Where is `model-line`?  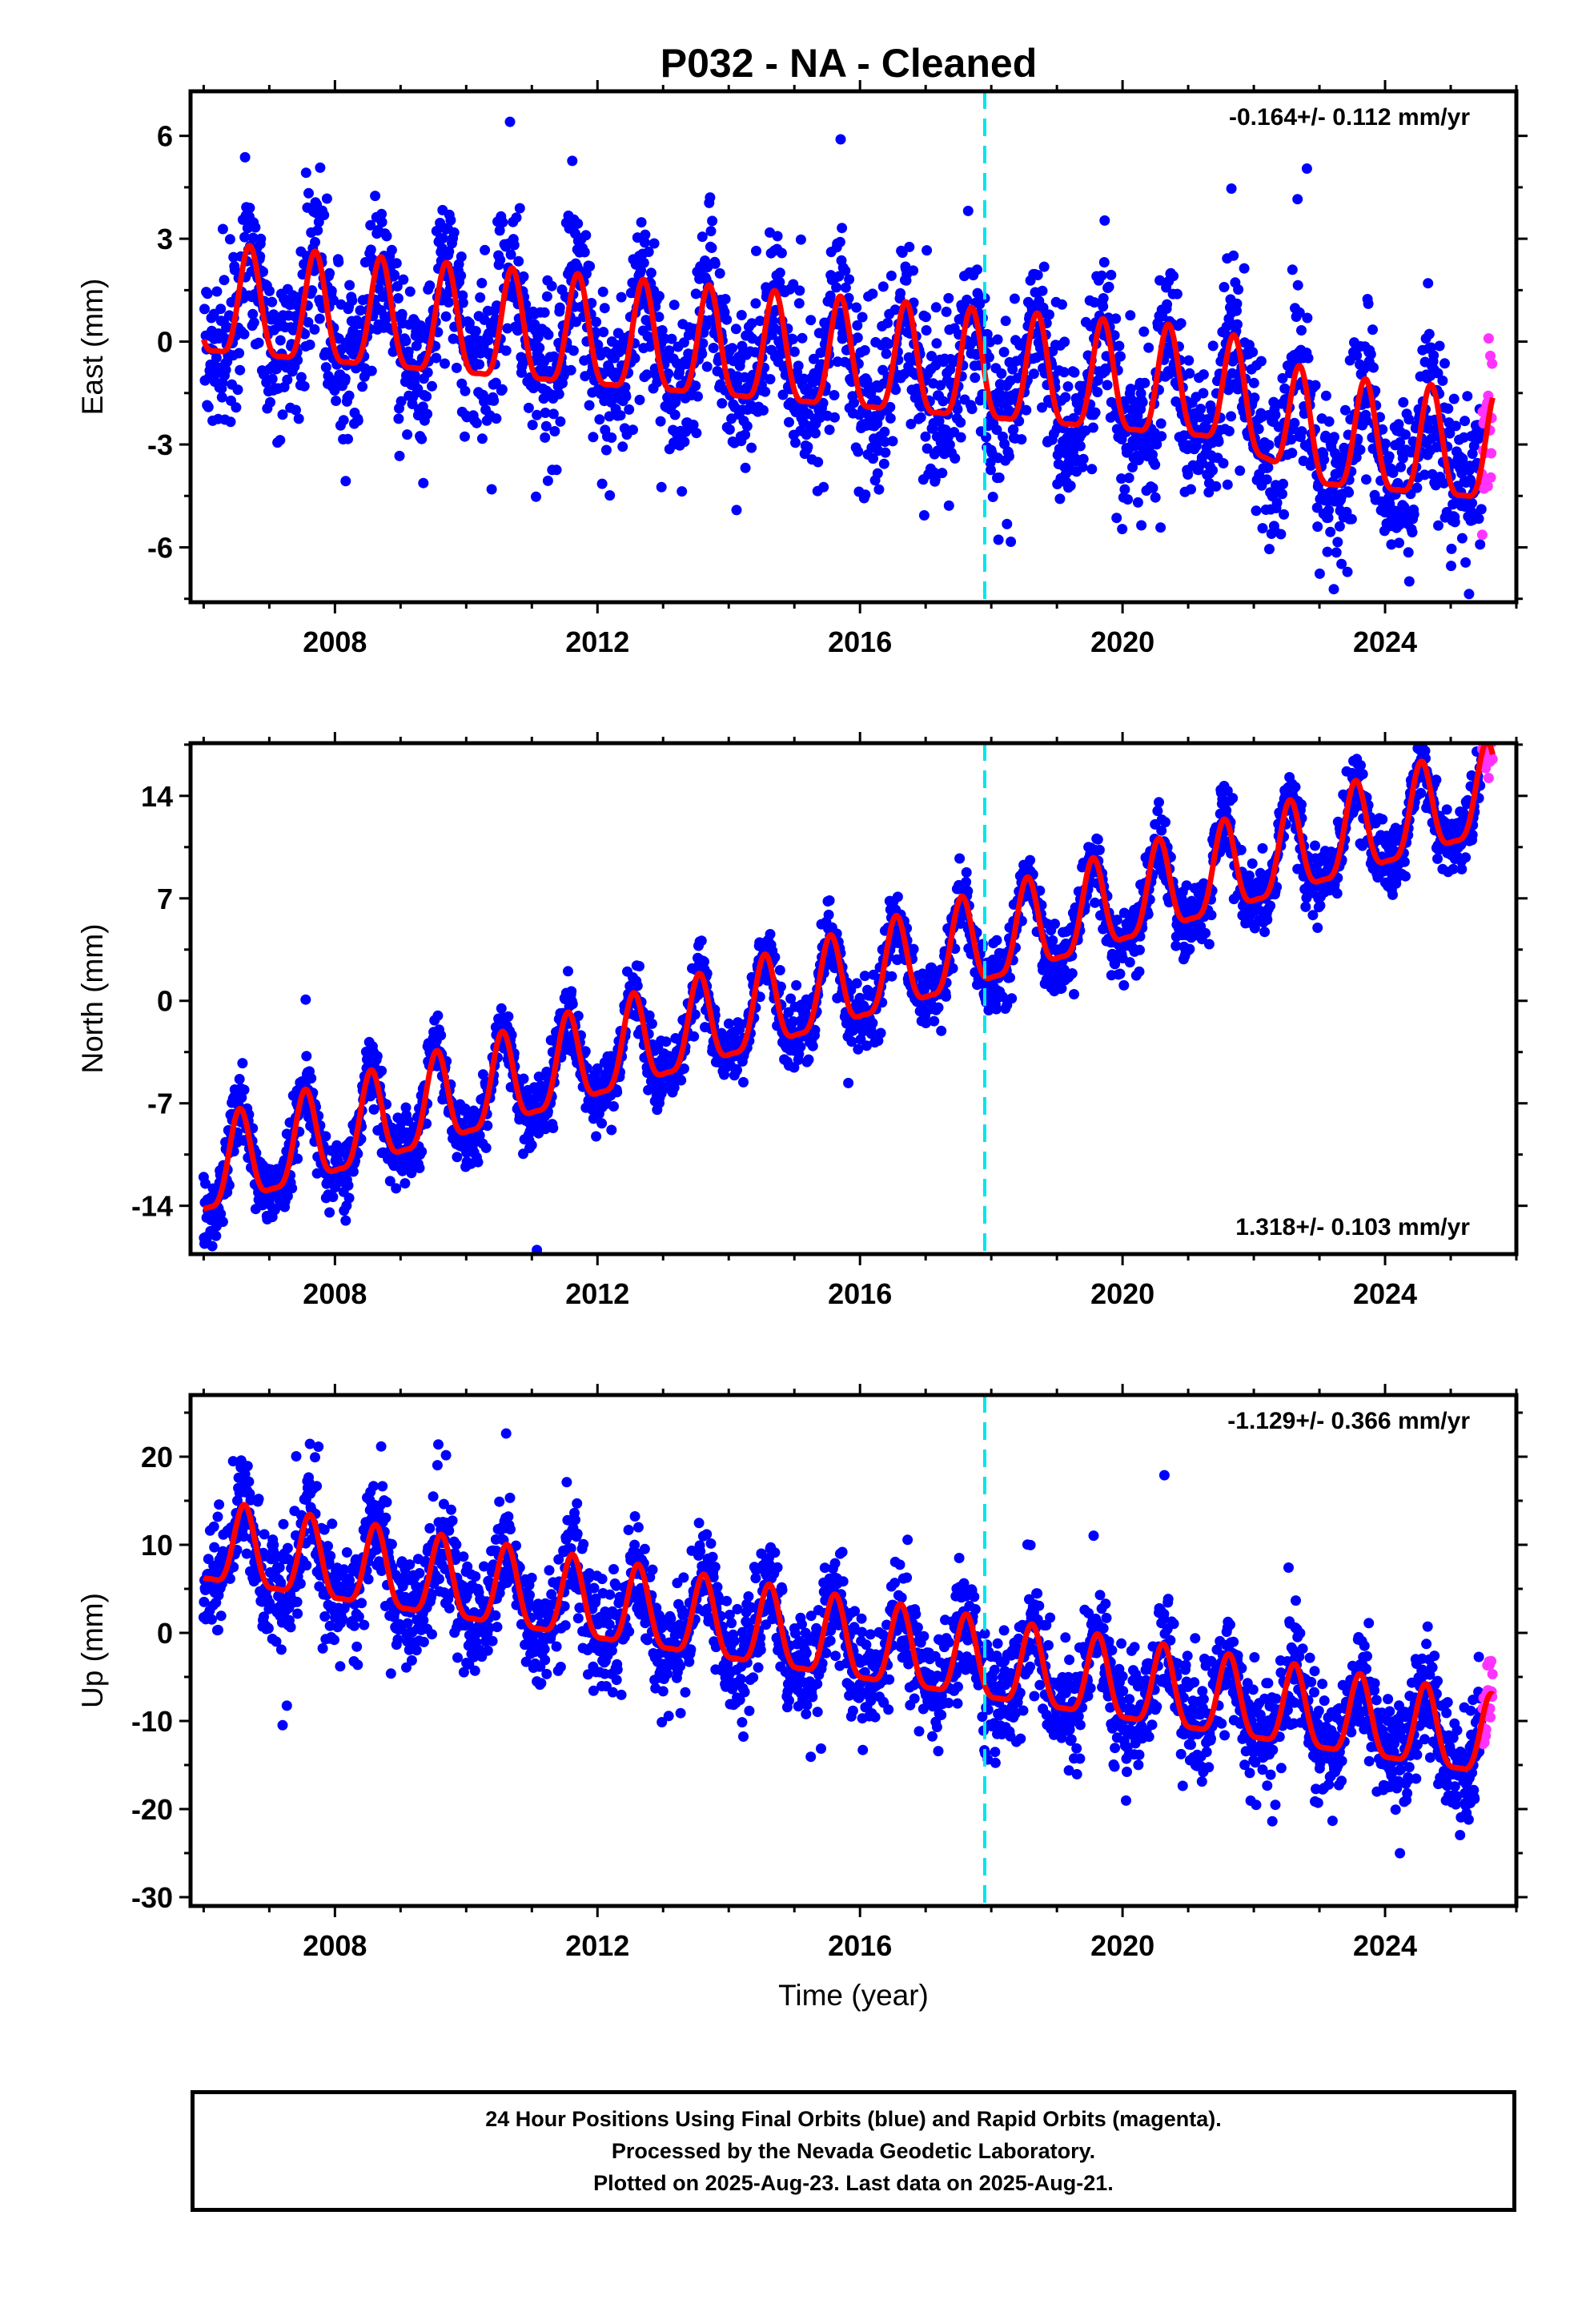 model-line is located at coordinates (848, 371).